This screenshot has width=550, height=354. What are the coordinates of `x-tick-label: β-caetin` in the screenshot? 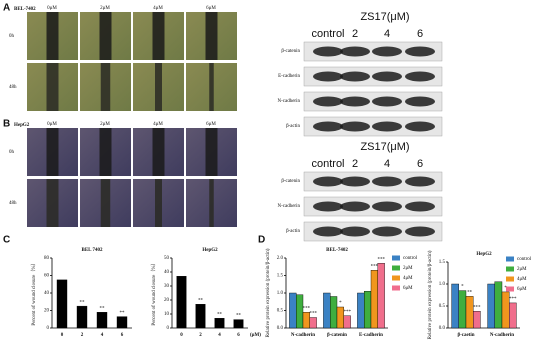 It's located at (465, 335).